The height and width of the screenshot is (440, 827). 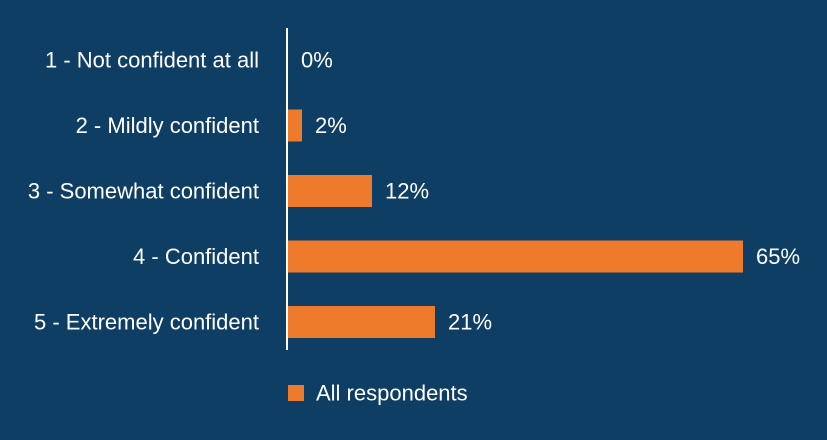 I want to click on category-label: 2 - Mildly confident, so click(x=167, y=125).